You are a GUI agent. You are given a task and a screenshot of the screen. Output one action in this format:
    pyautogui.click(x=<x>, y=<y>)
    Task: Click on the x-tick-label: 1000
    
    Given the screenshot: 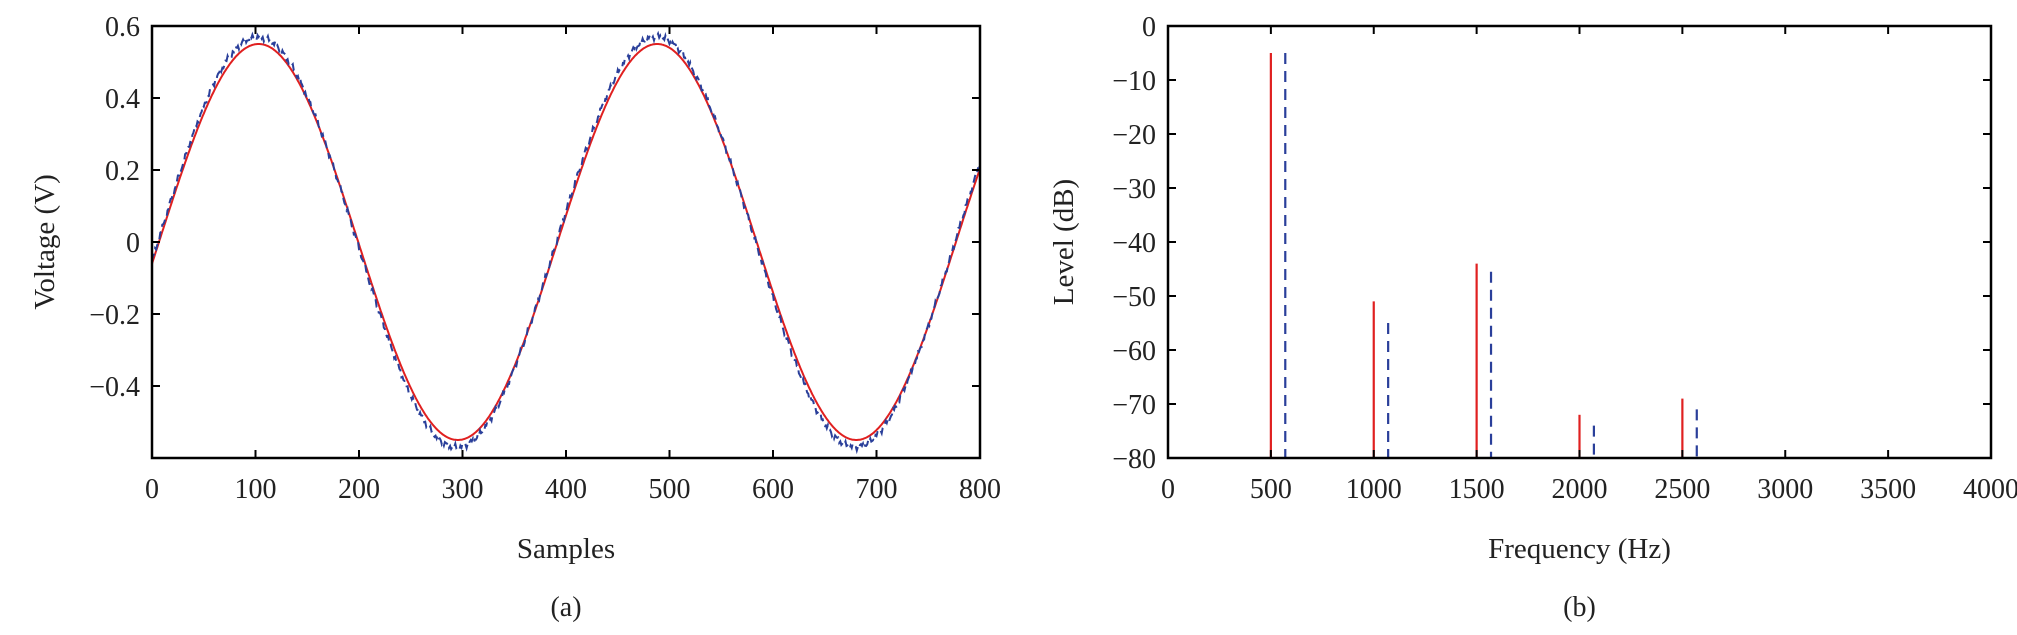 What is the action you would take?
    pyautogui.click(x=1374, y=489)
    